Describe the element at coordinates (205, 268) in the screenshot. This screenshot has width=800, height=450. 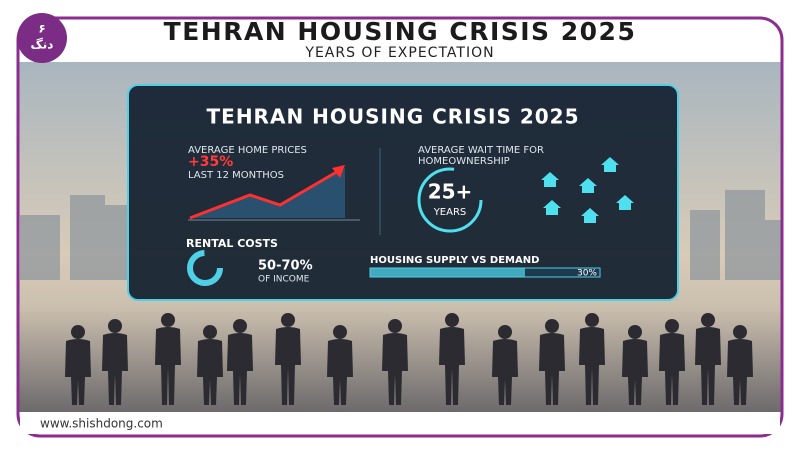
I see `rental-donut` at that location.